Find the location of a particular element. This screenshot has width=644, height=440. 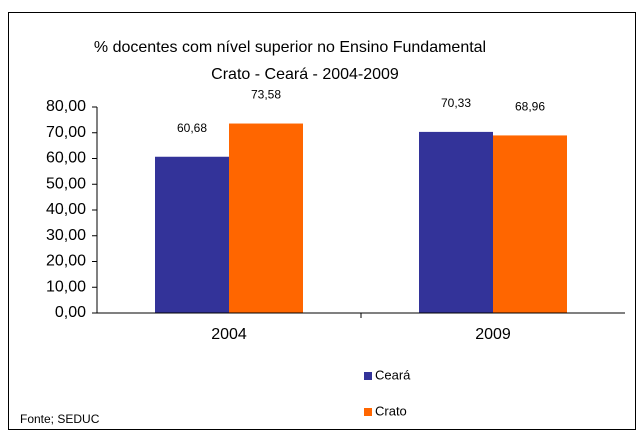

x-tick-label: 2004 is located at coordinates (229, 334).